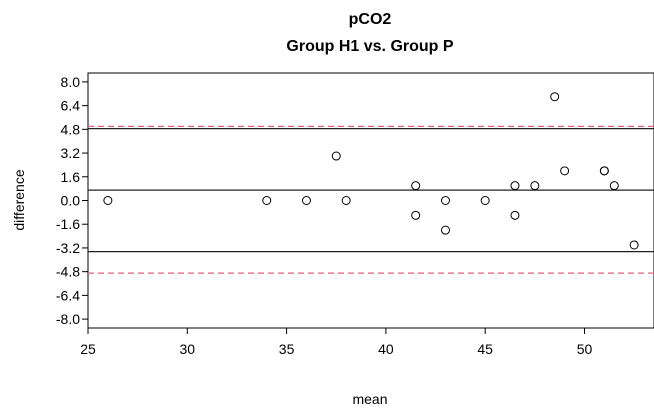  Describe the element at coordinates (71, 177) in the screenshot. I see `y-tick-label: 1.6` at that location.